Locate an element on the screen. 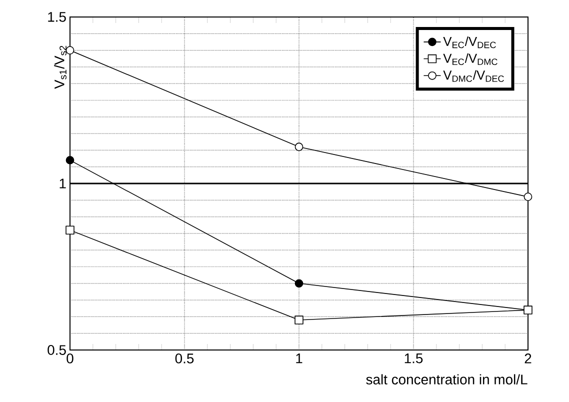 The image size is (569, 402). y-axis-title: V$_{s1}$/V$_{s2}$ is located at coordinates (60, 67).